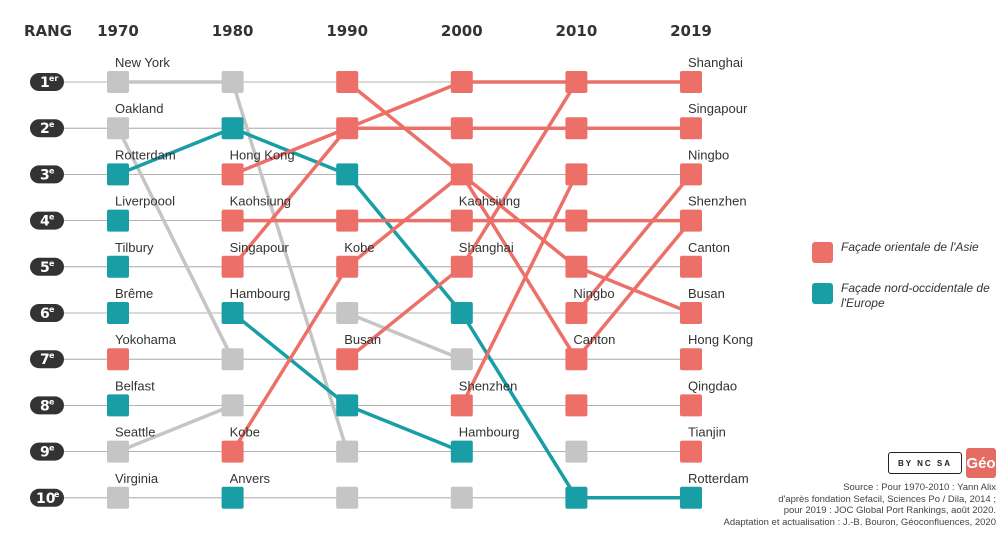 This screenshot has height=542, width=1000. I want to click on legend-item-asia: Façade orientale de l'Asie, so click(906, 251).